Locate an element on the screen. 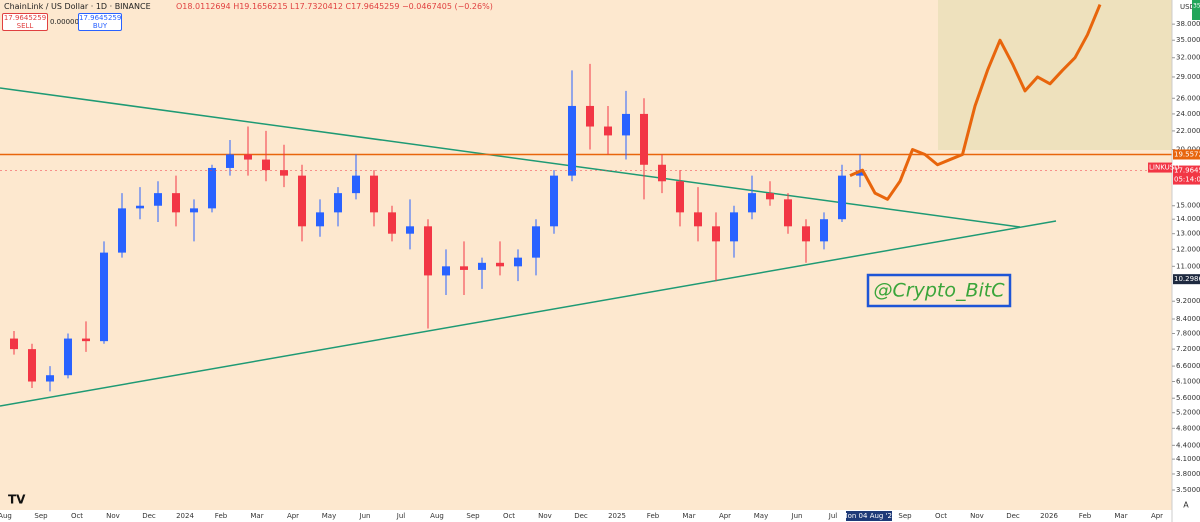  y-tick-label: 7.80000 is located at coordinates (1188, 333).